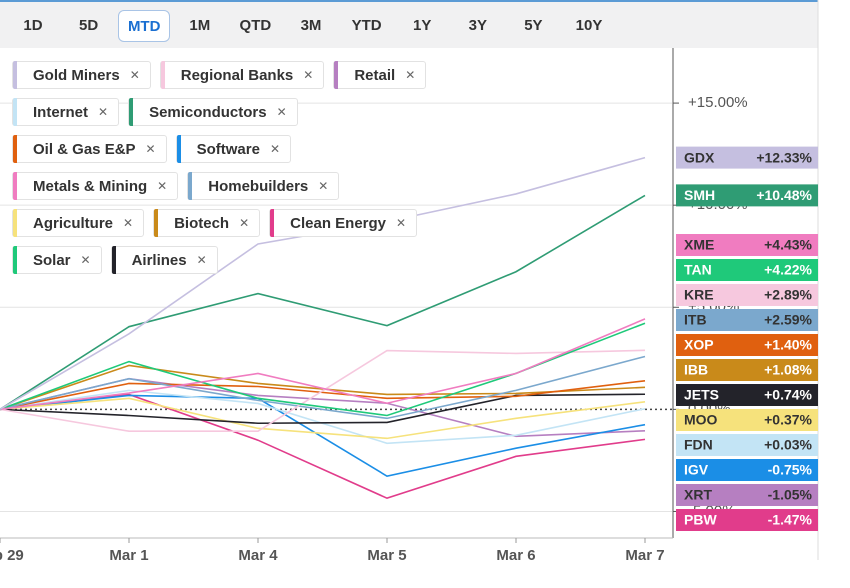 The height and width of the screenshot is (588, 850). What do you see at coordinates (589, 25) in the screenshot?
I see `period-button: 10Y` at bounding box center [589, 25].